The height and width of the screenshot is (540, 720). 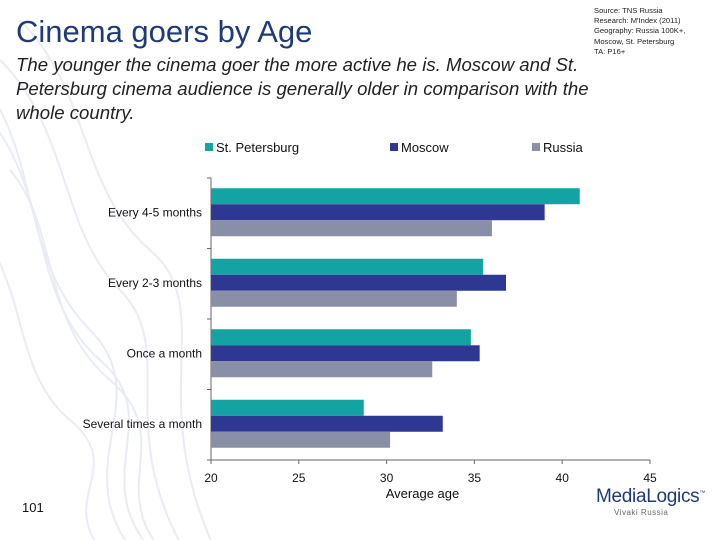 I want to click on logo-name: MediaLogics, so click(x=648, y=496).